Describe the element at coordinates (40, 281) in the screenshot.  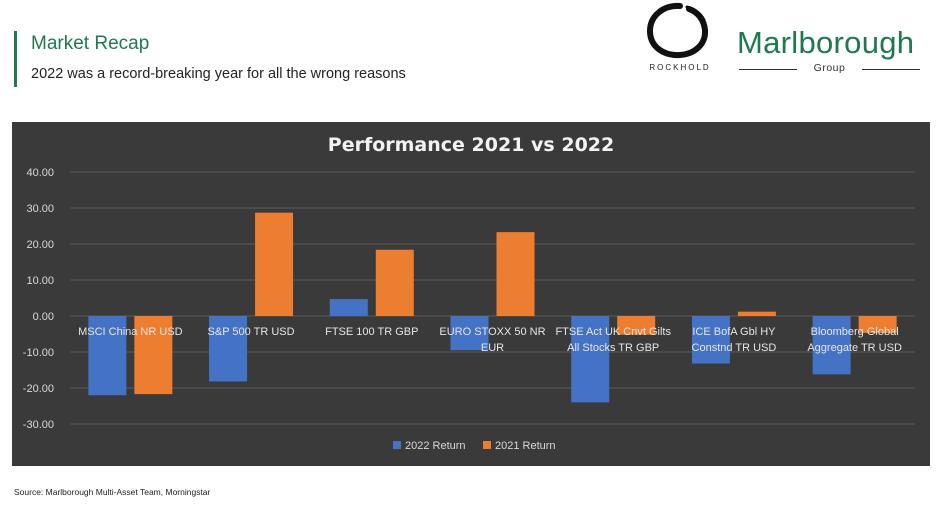
I see `y-tick-label: 10.00` at that location.